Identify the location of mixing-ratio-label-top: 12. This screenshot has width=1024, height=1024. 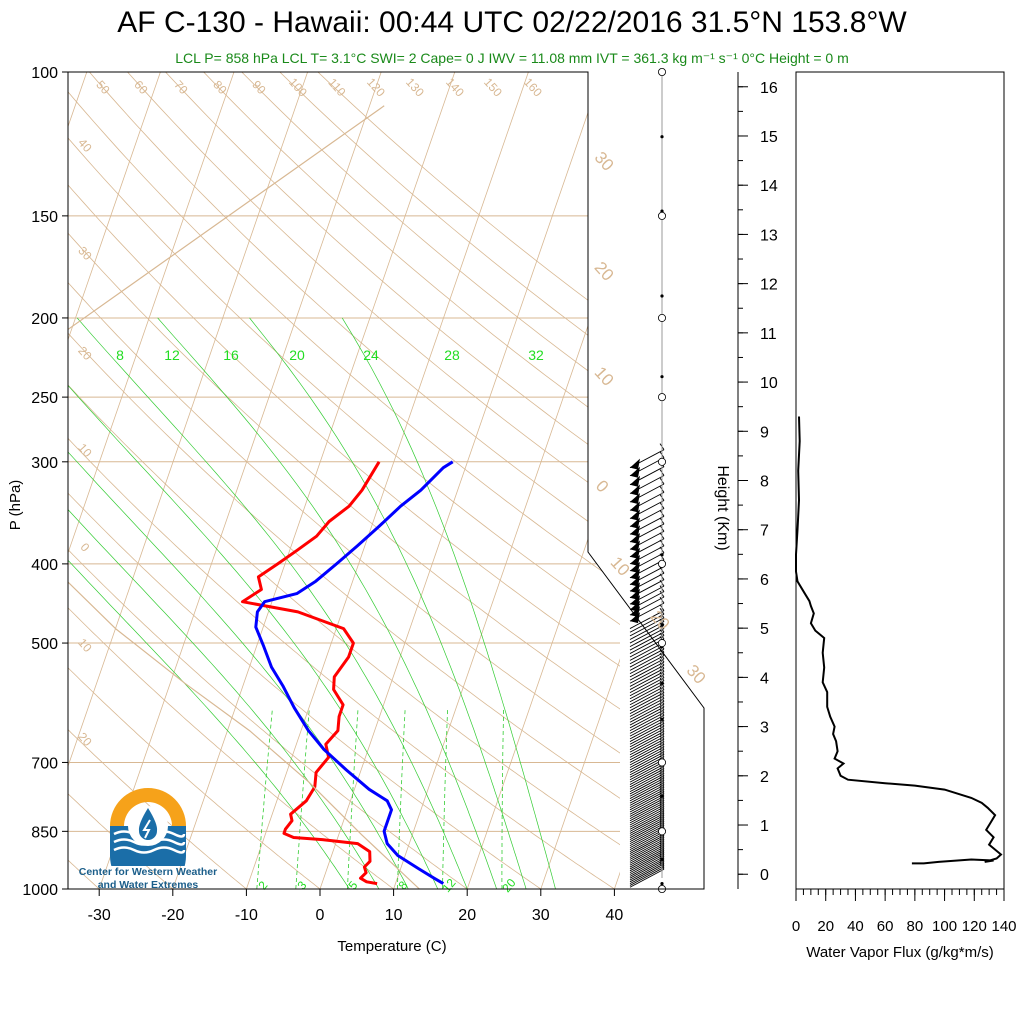
(172, 355).